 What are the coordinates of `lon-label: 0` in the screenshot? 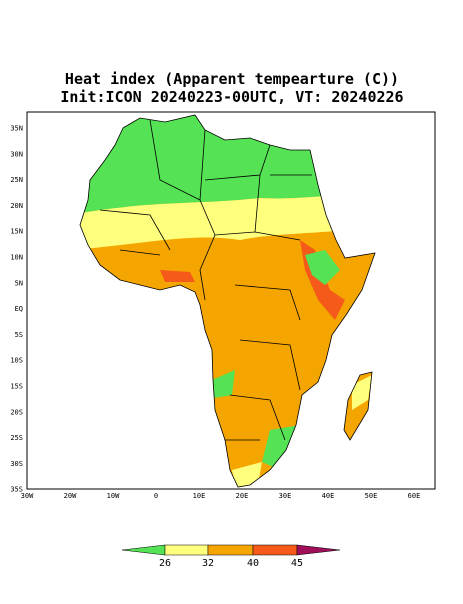 It's located at (156, 496).